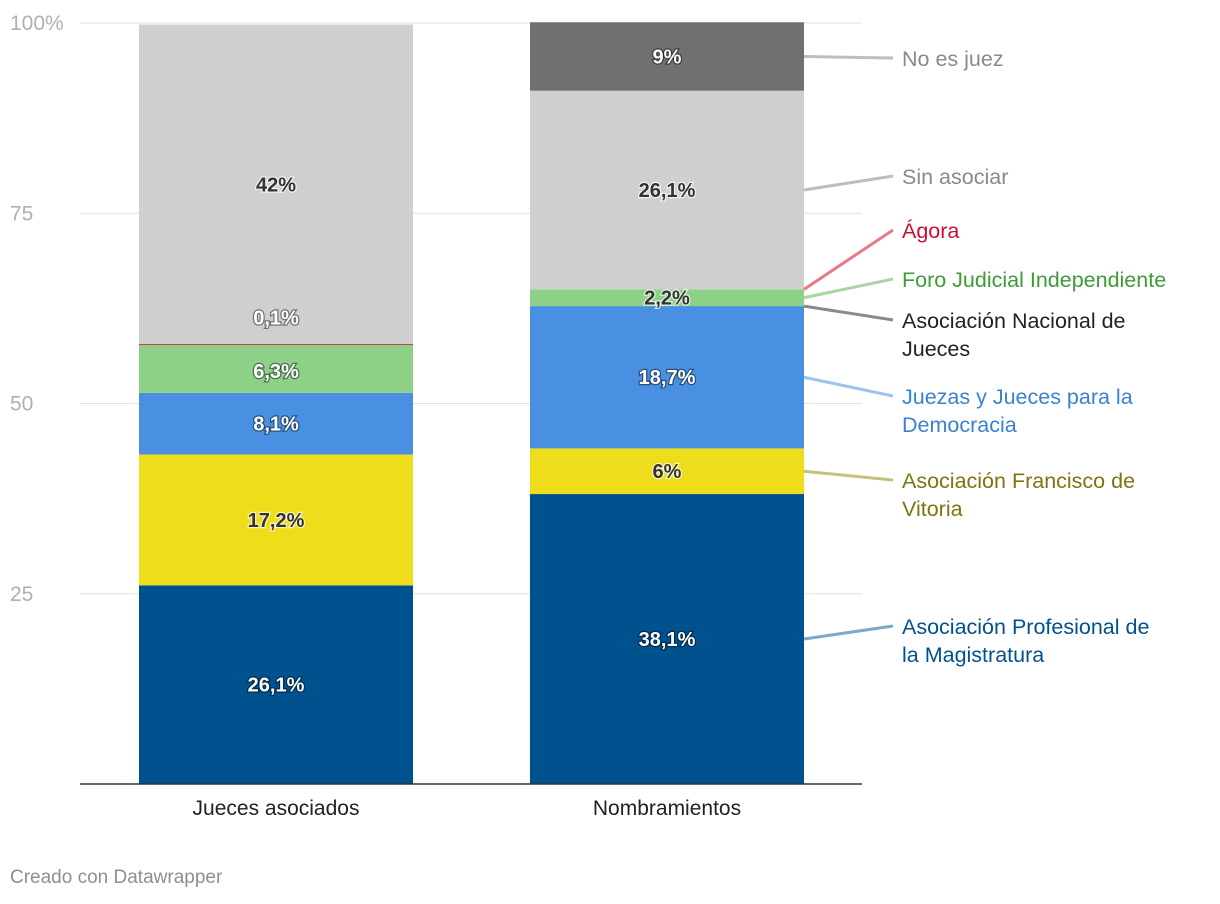  I want to click on segment-value-label: 9%, so click(667, 57).